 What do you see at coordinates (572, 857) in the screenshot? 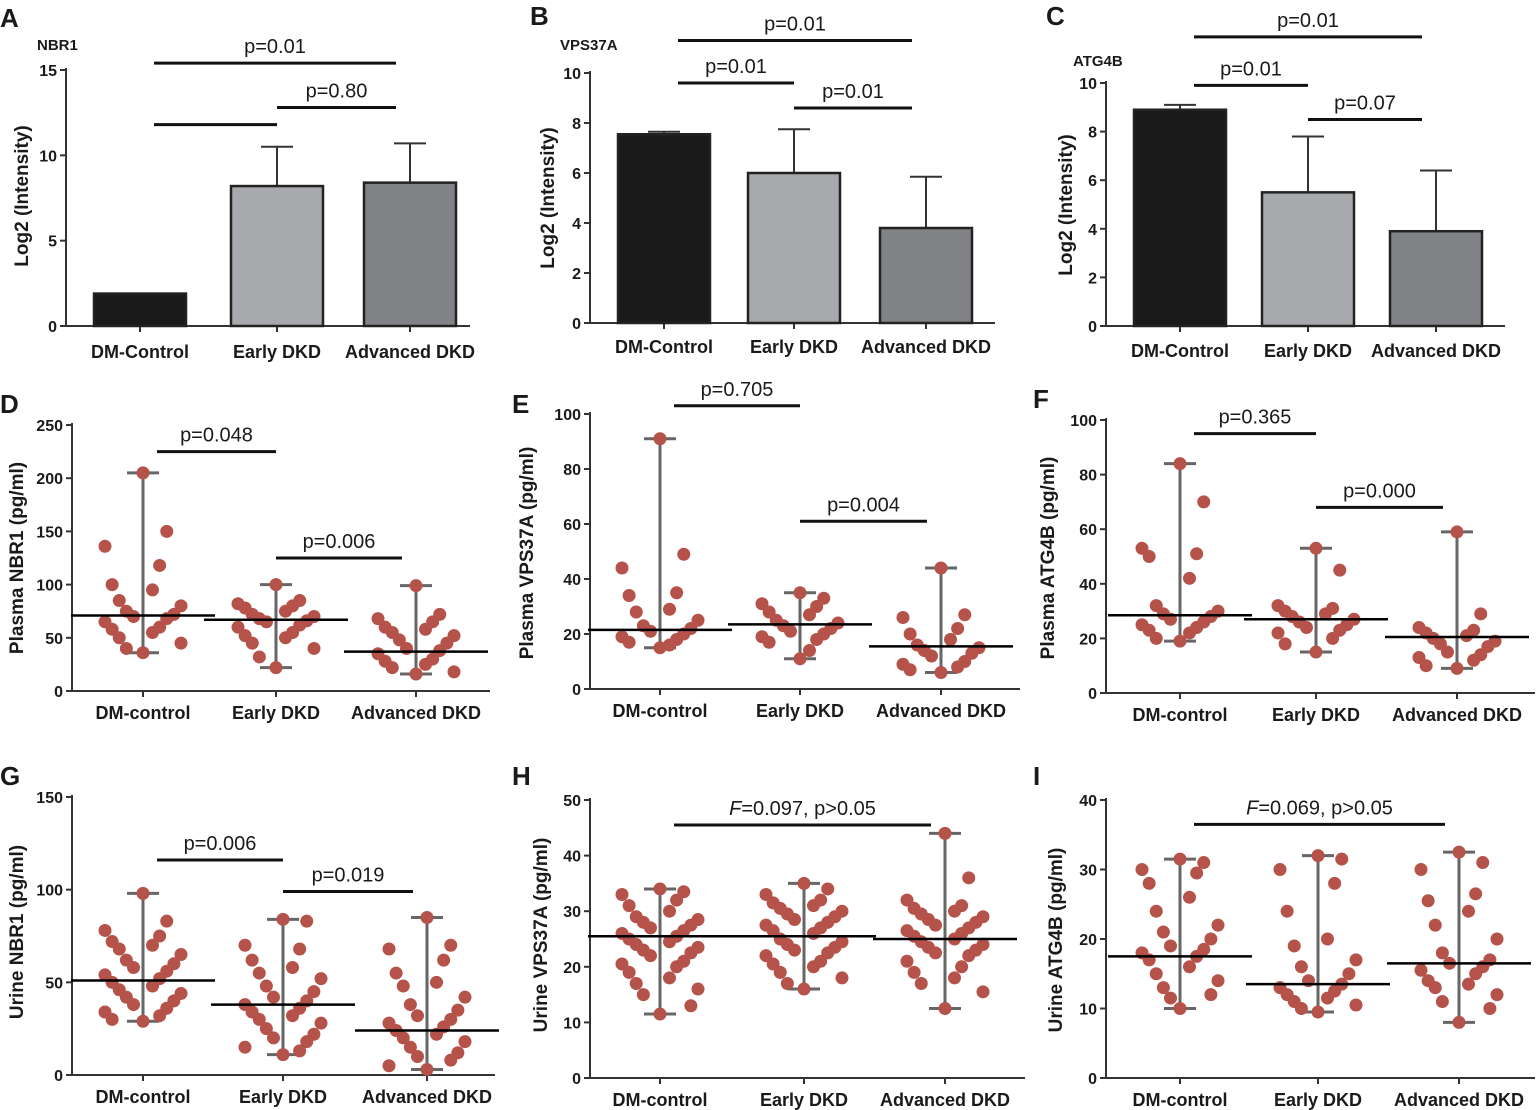
I see `y-tick-label: 40` at bounding box center [572, 857].